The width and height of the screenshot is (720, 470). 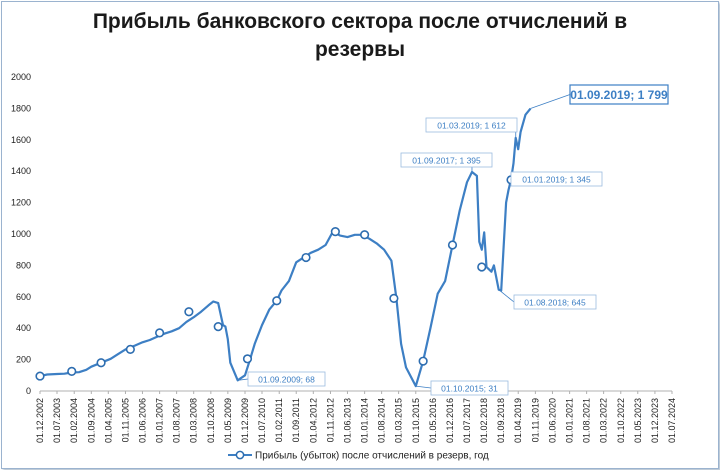 I want to click on x-tick-label: 01.02.2018, so click(x=484, y=420).